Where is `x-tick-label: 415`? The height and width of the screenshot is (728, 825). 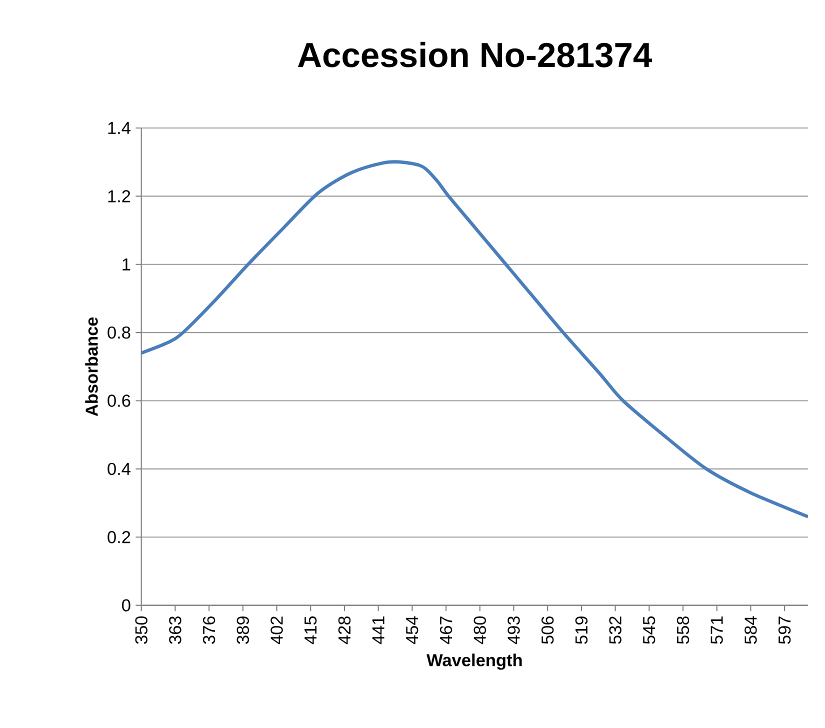
x-tick-label: 415 is located at coordinates (310, 630).